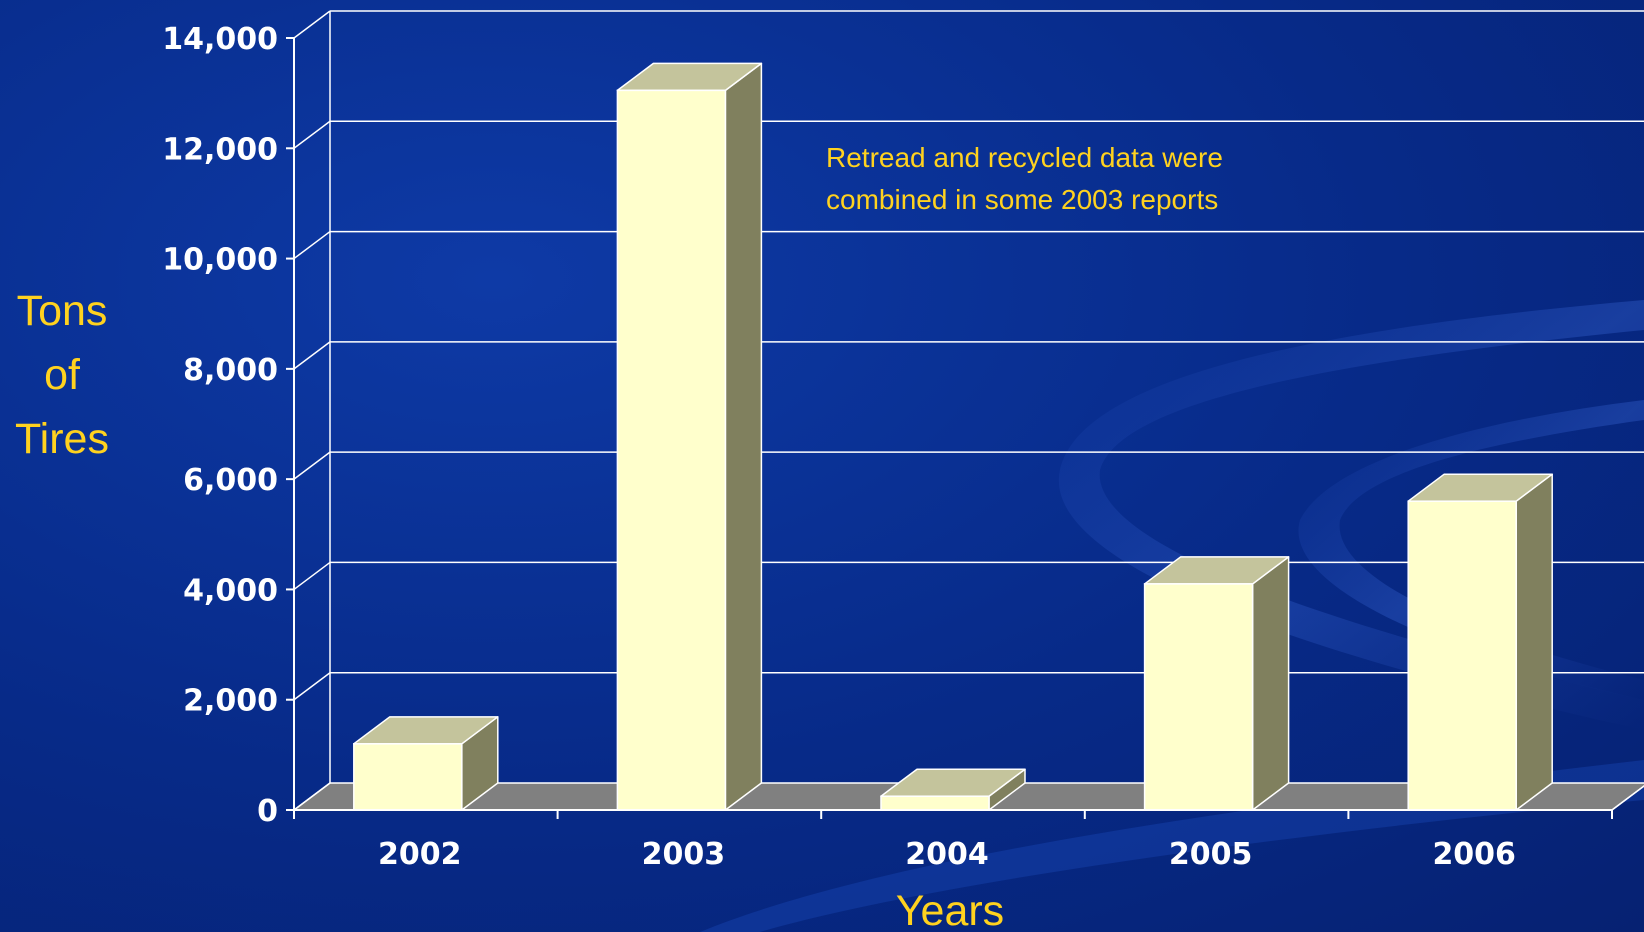  I want to click on y-axis-title-line-1: Tons, so click(62, 311).